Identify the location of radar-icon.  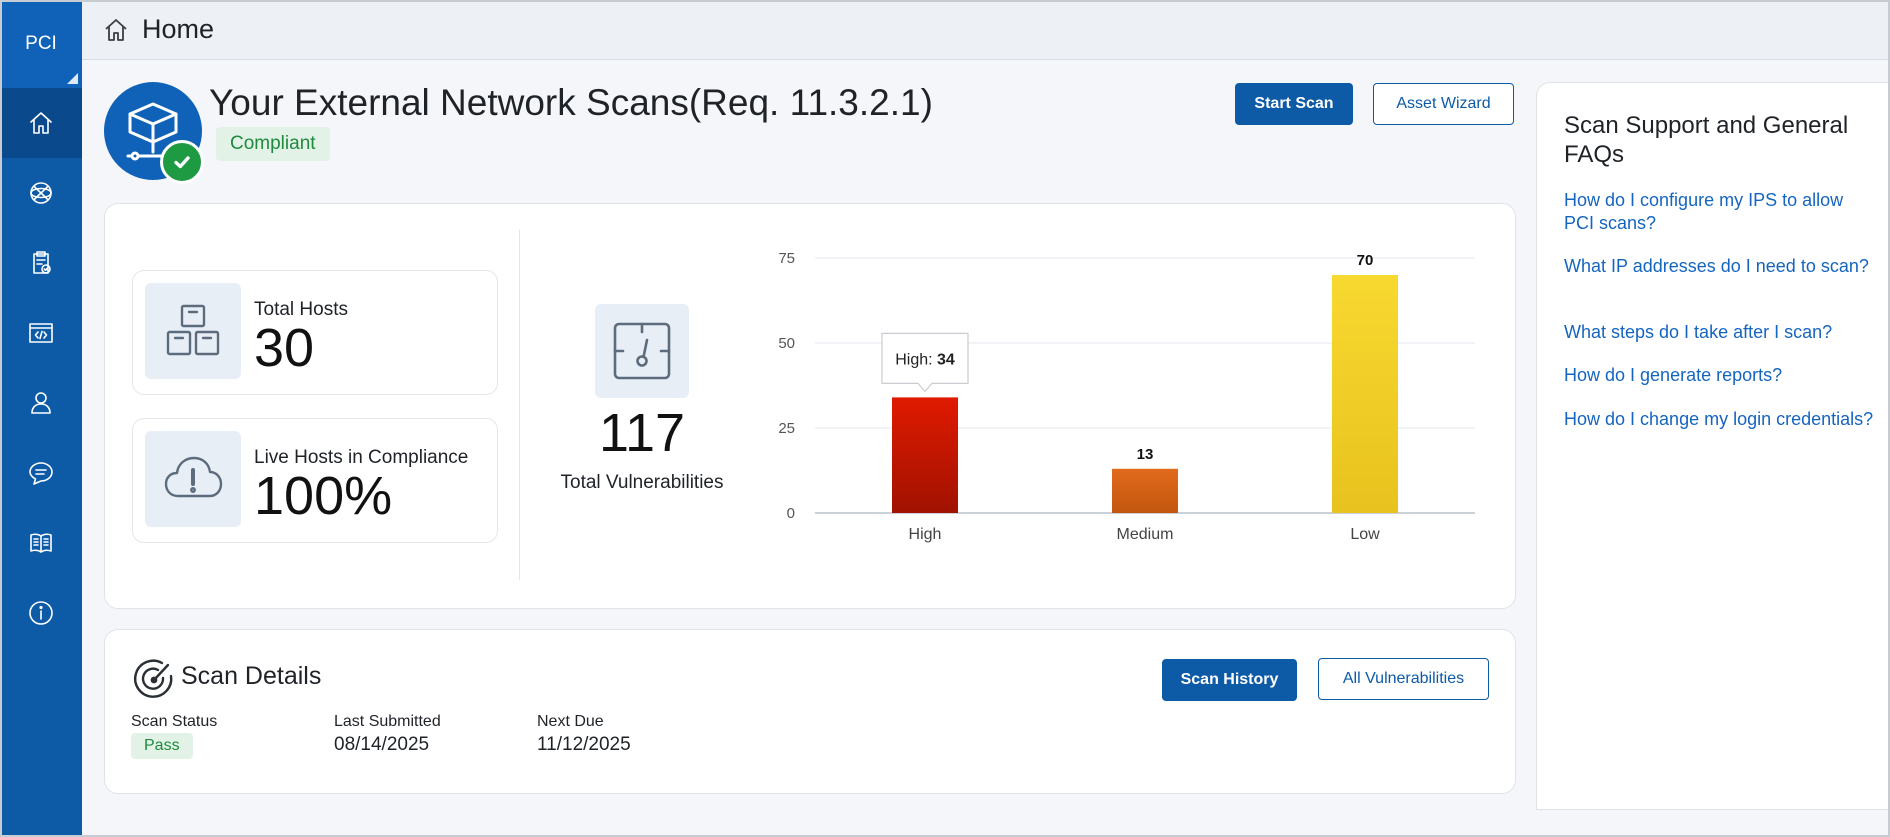
(153, 678).